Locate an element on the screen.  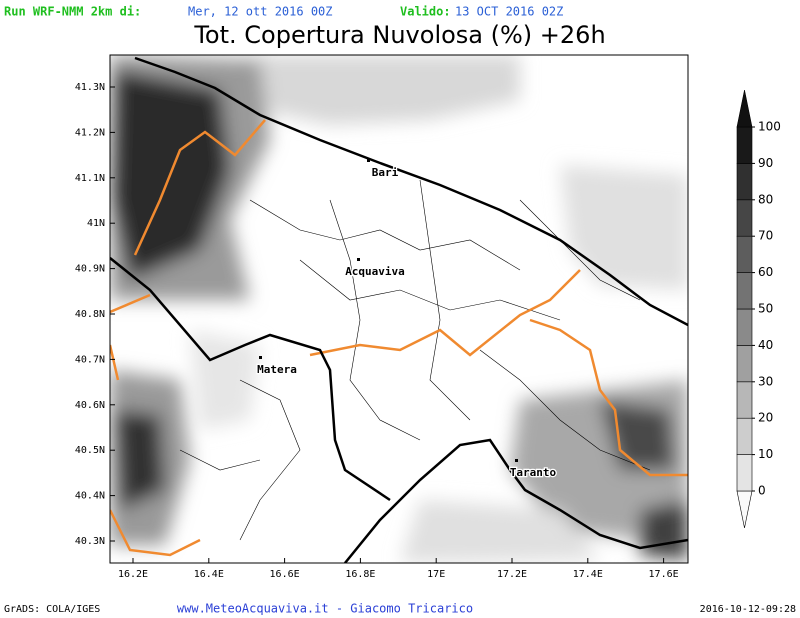
footer-right: 2016-10-12-09:28 is located at coordinates (748, 609).